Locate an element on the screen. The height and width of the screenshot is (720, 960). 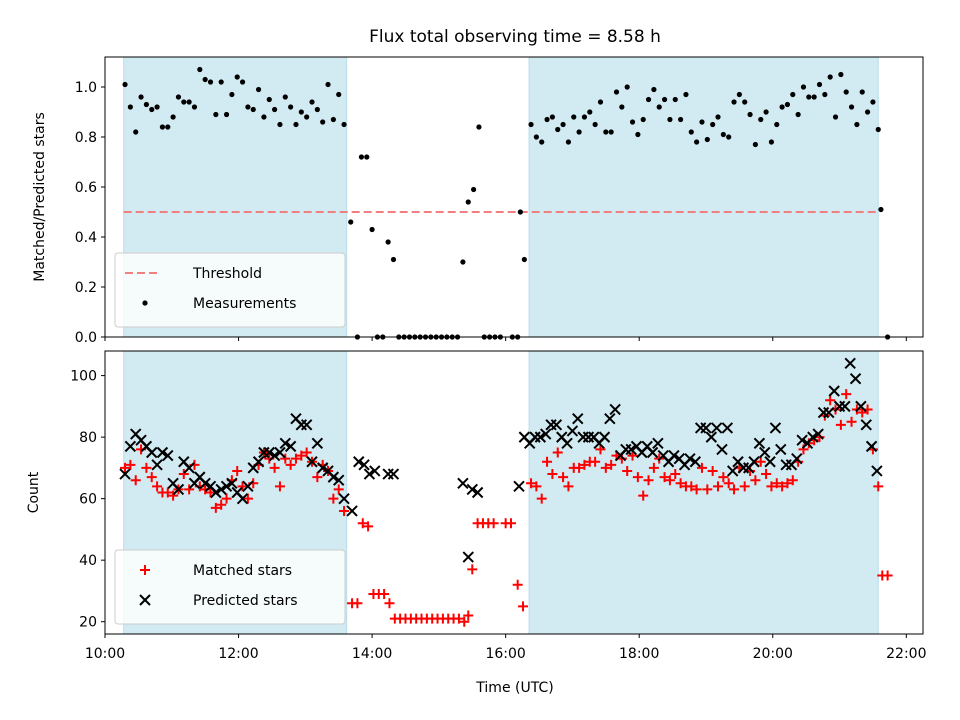
x-tick-label: 16:00 is located at coordinates (505, 654).